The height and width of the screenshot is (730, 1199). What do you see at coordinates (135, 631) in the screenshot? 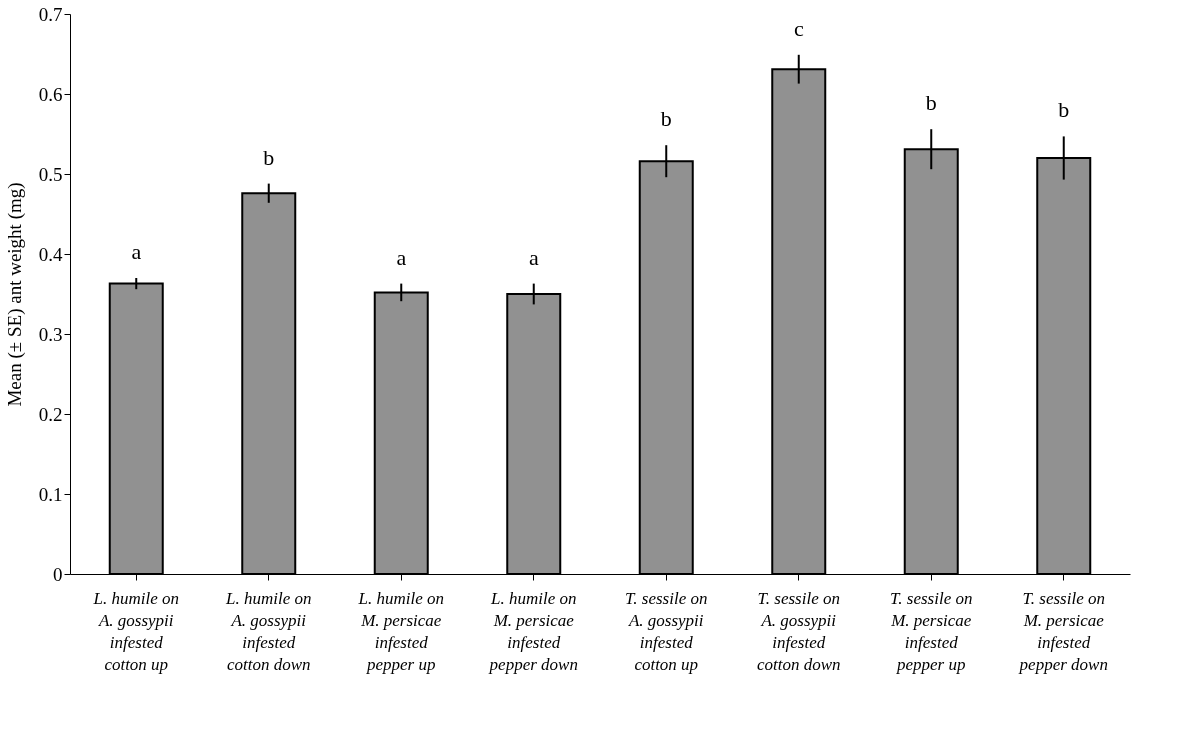
I see `x-tick-label: L. humile on A. gossypii infested cotton up` at bounding box center [135, 631].